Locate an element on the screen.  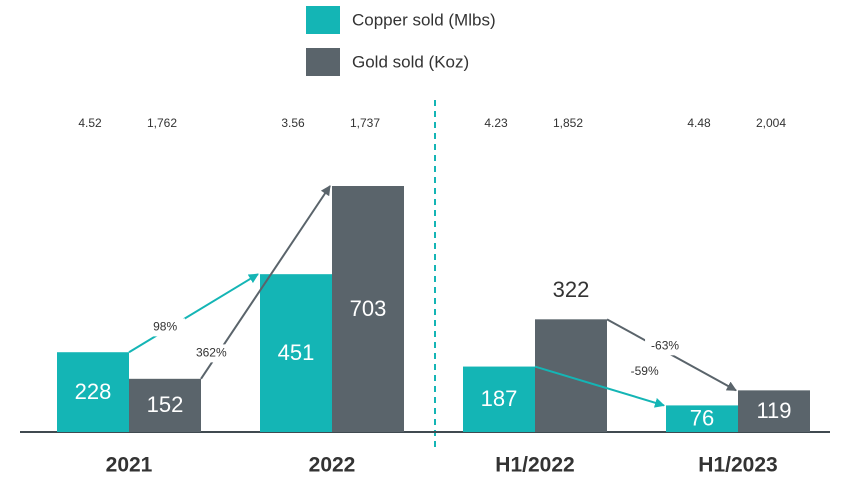
top-label: 1,737 is located at coordinates (365, 123).